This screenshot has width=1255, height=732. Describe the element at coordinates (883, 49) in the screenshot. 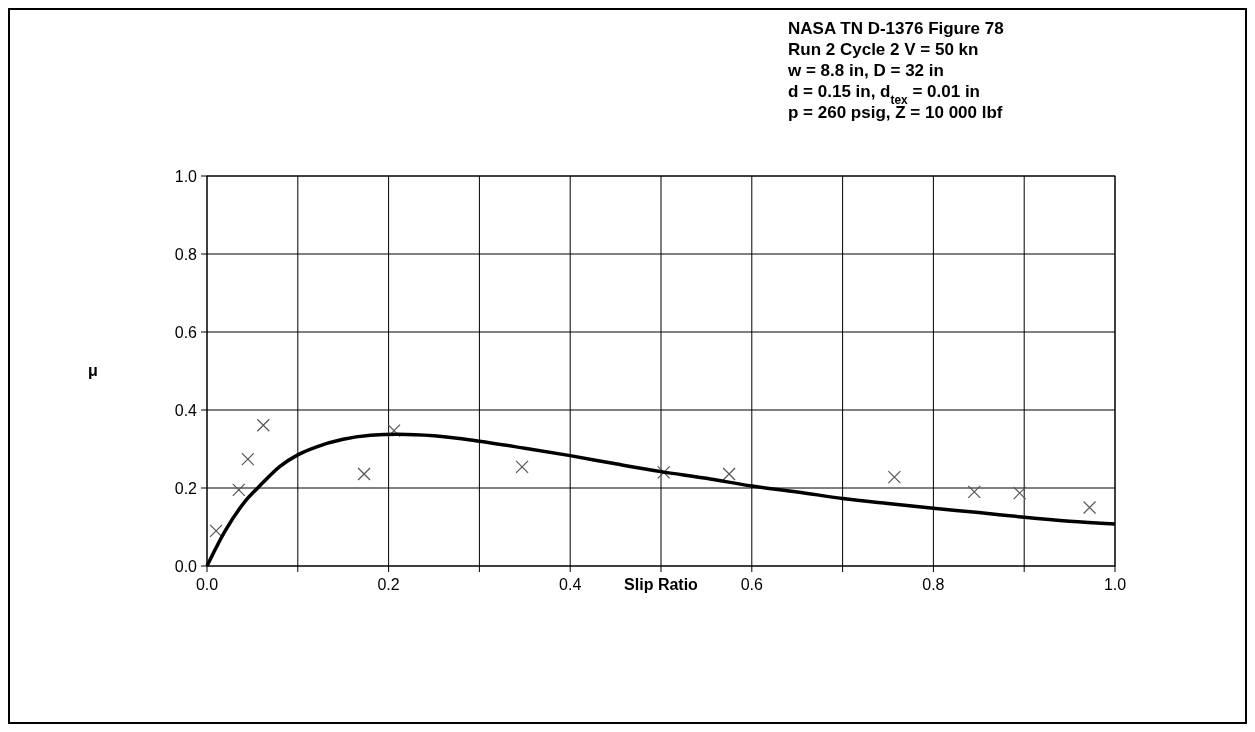

I see `text: Run 2 Cycle 2 V = 50 kn` at that location.